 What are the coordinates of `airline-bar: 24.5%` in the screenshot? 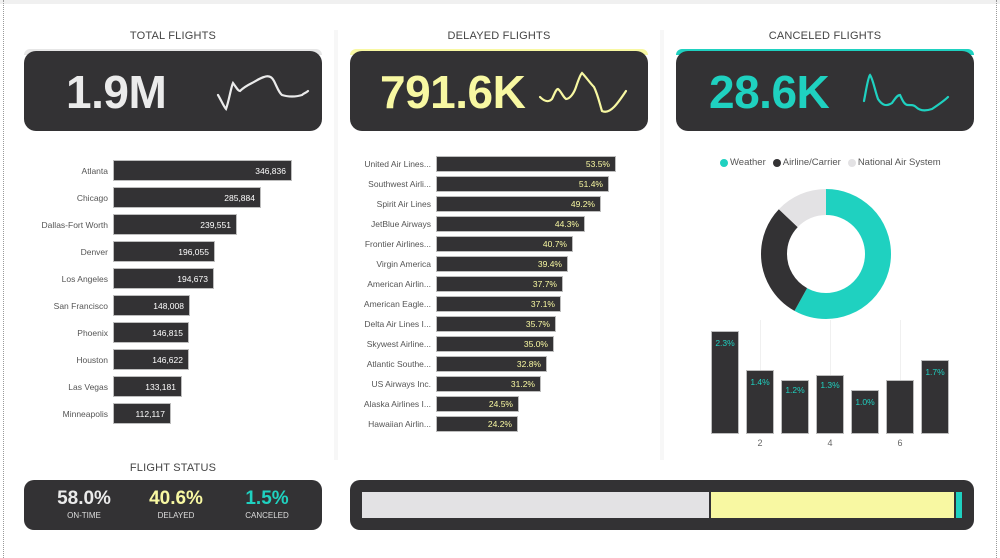 It's located at (477, 404).